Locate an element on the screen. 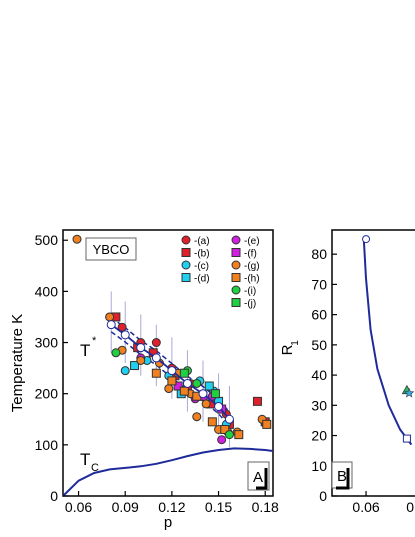 This screenshot has width=415, height=537. y-tick-label: 50 is located at coordinates (319, 345).